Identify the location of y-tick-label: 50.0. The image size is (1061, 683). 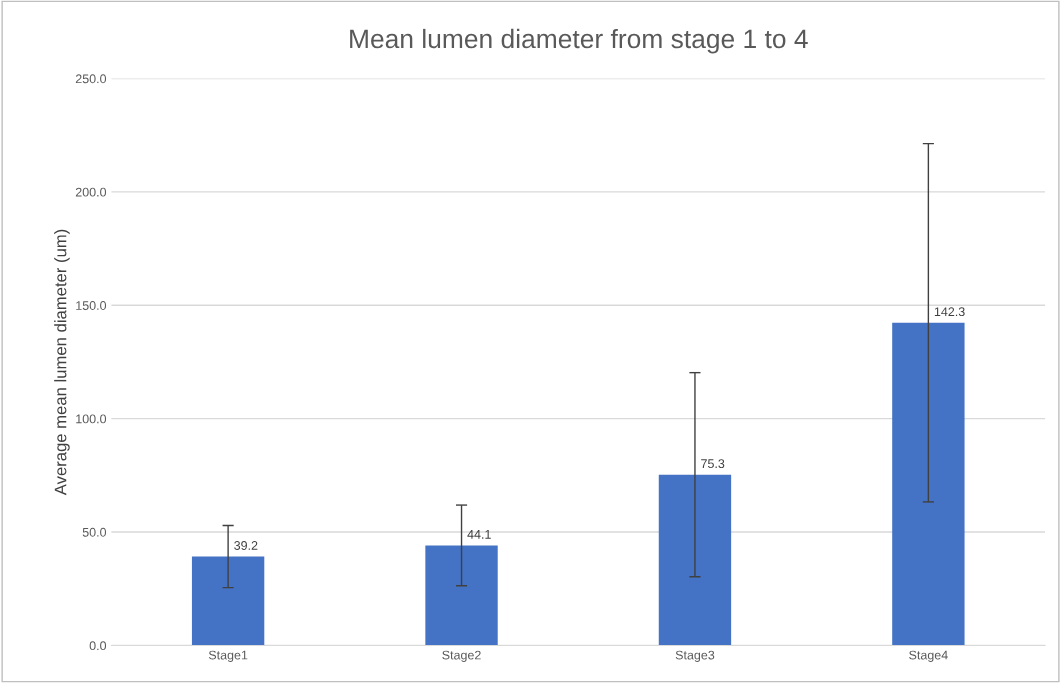
(94, 532).